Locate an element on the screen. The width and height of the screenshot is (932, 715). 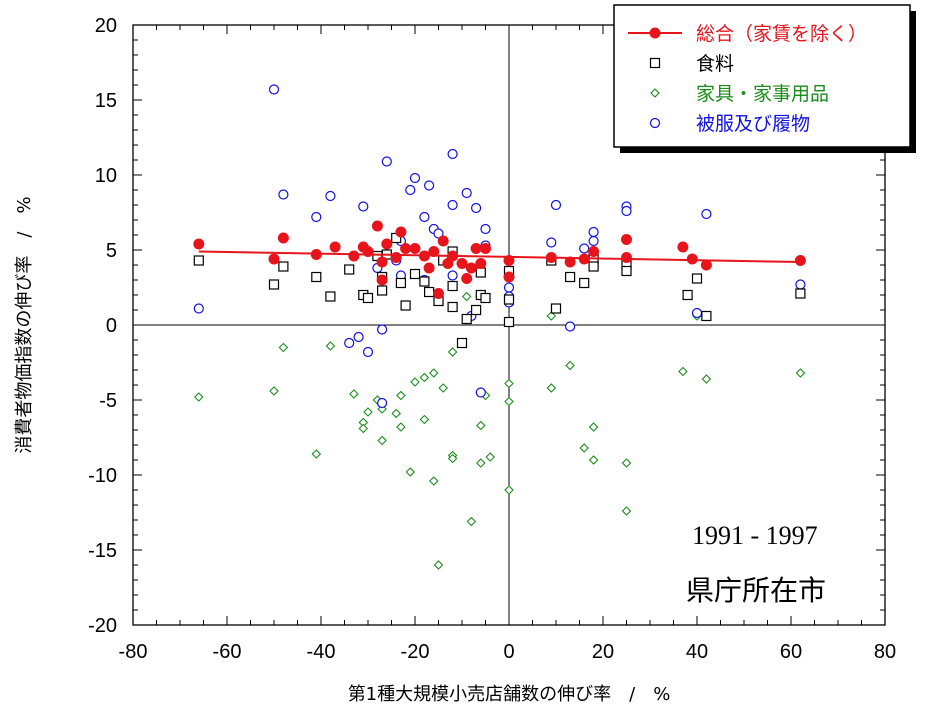
legend-marker-clothing is located at coordinates (655, 123).